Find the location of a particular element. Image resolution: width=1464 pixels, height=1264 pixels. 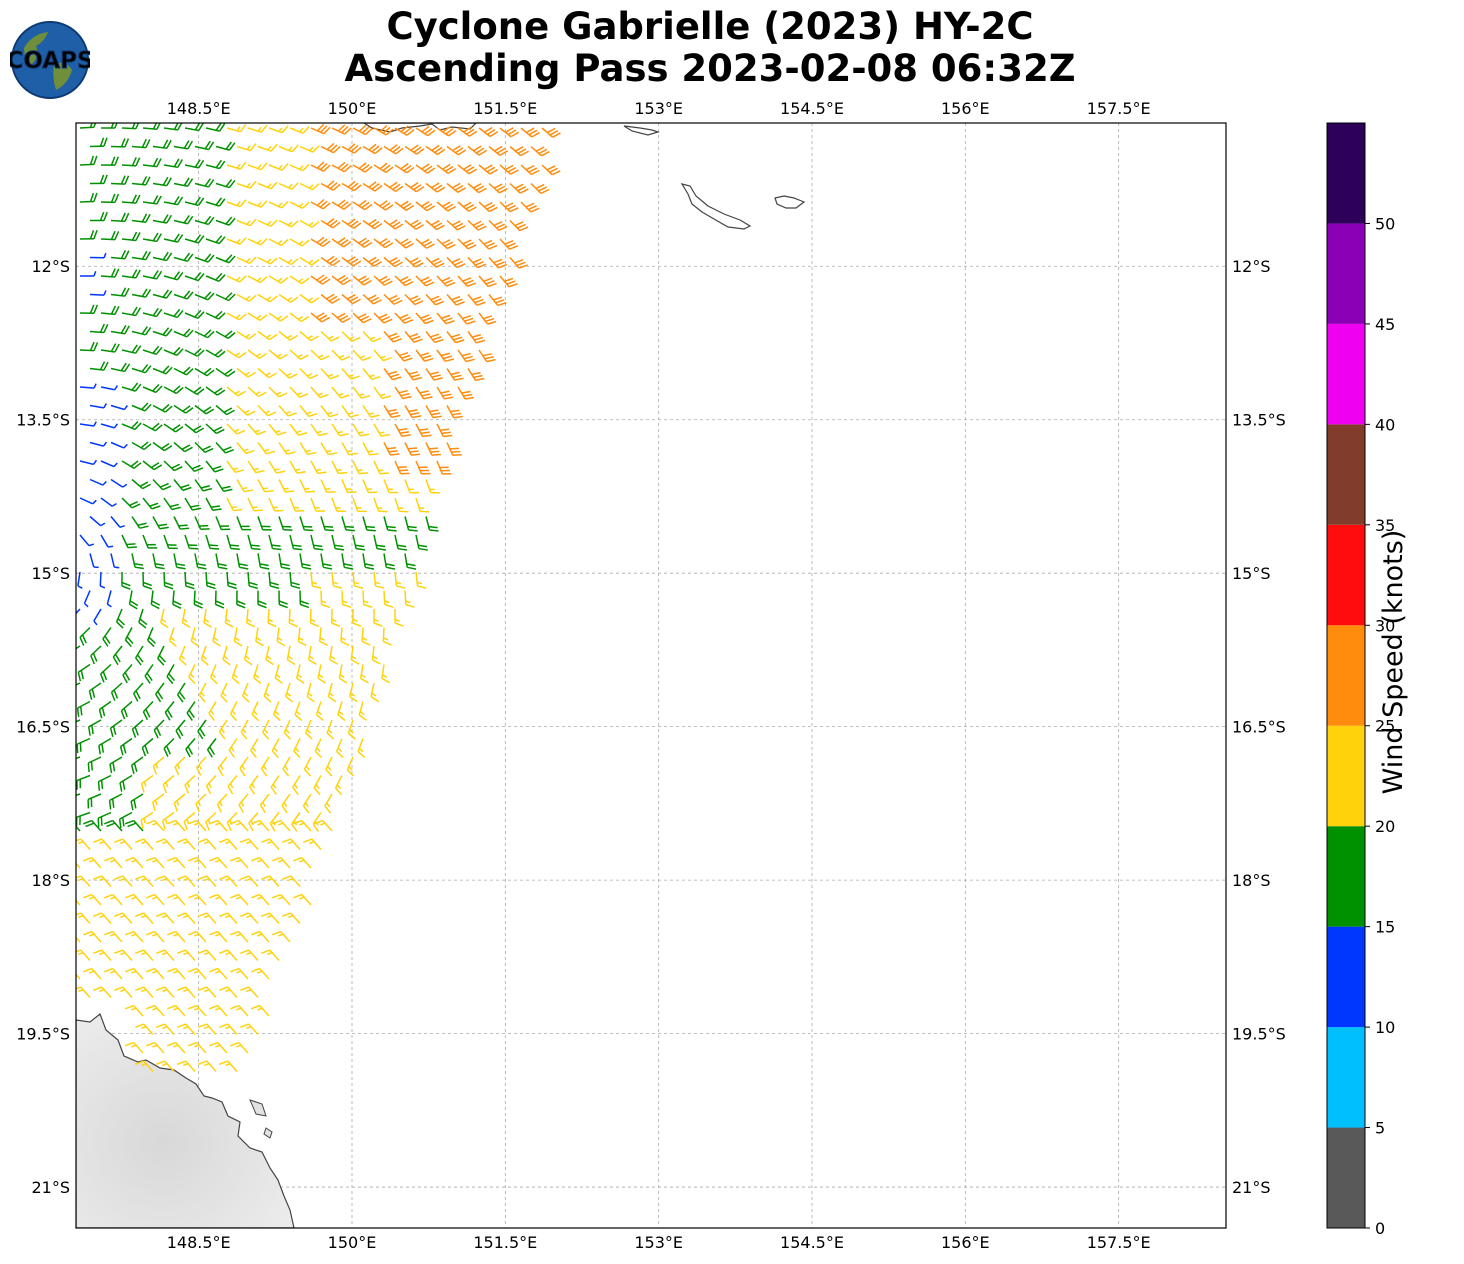

lon-tick-label: 156°E is located at coordinates (965, 1242).